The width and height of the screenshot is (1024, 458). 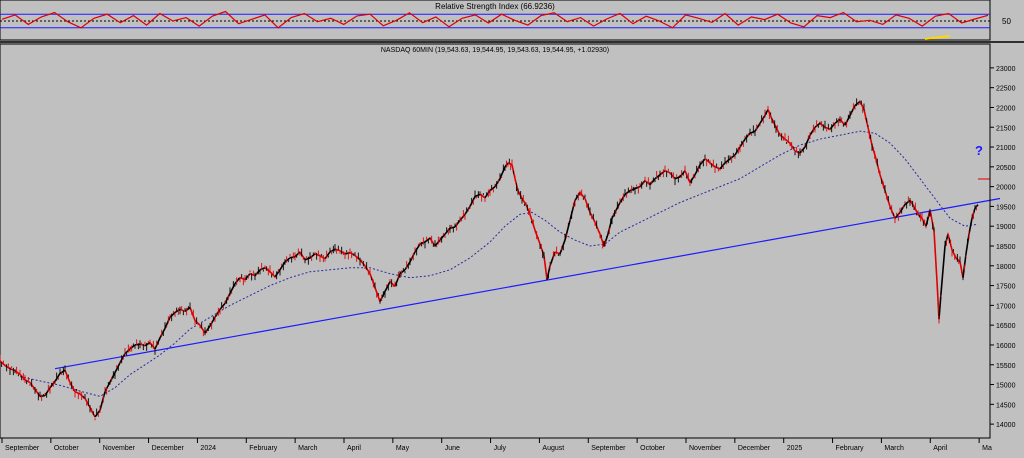 I want to click on x-tick-label: Ma, so click(x=987, y=448).